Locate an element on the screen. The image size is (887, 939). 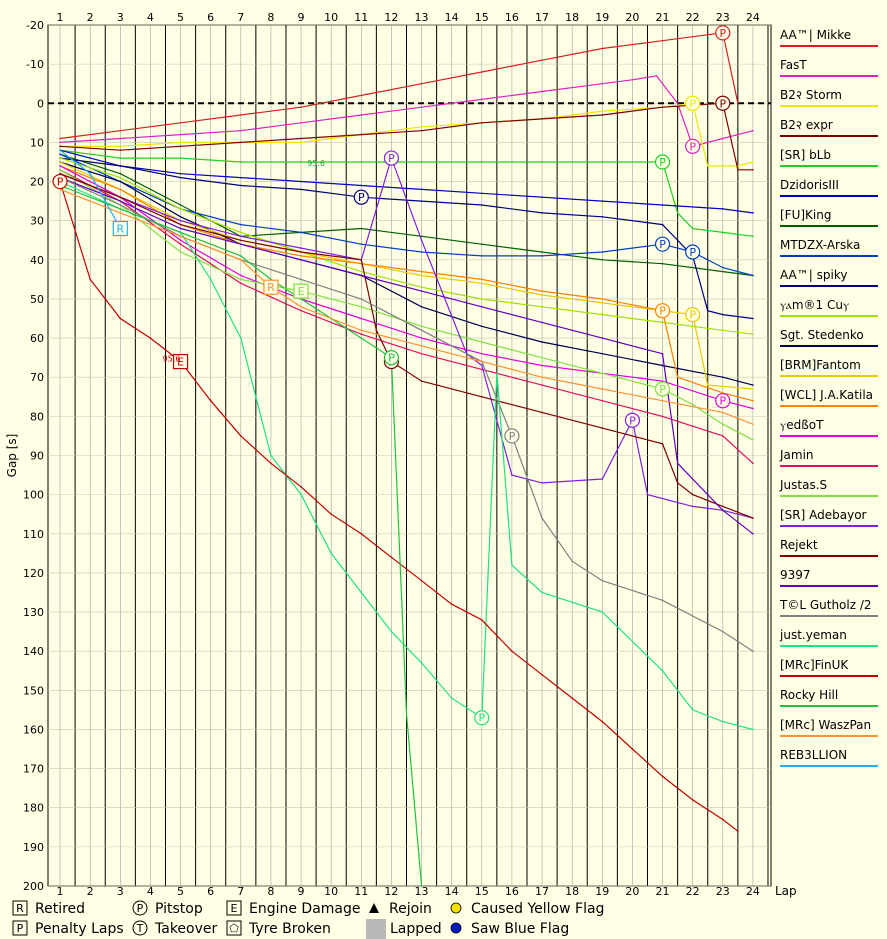
x-tick-bottom: 15 is located at coordinates (482, 891).